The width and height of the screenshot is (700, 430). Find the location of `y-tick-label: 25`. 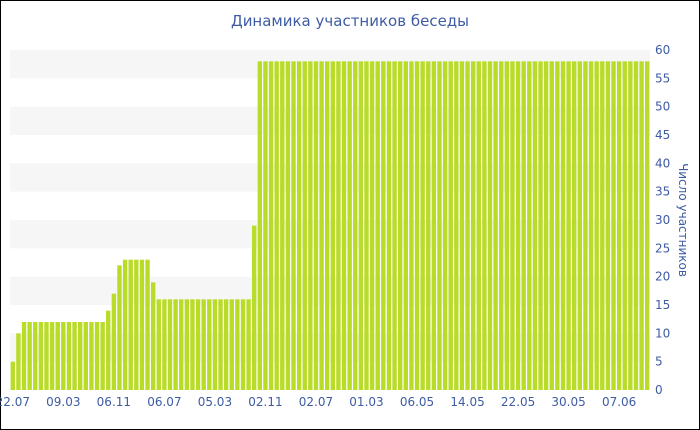

y-tick-label: 25 is located at coordinates (662, 248).